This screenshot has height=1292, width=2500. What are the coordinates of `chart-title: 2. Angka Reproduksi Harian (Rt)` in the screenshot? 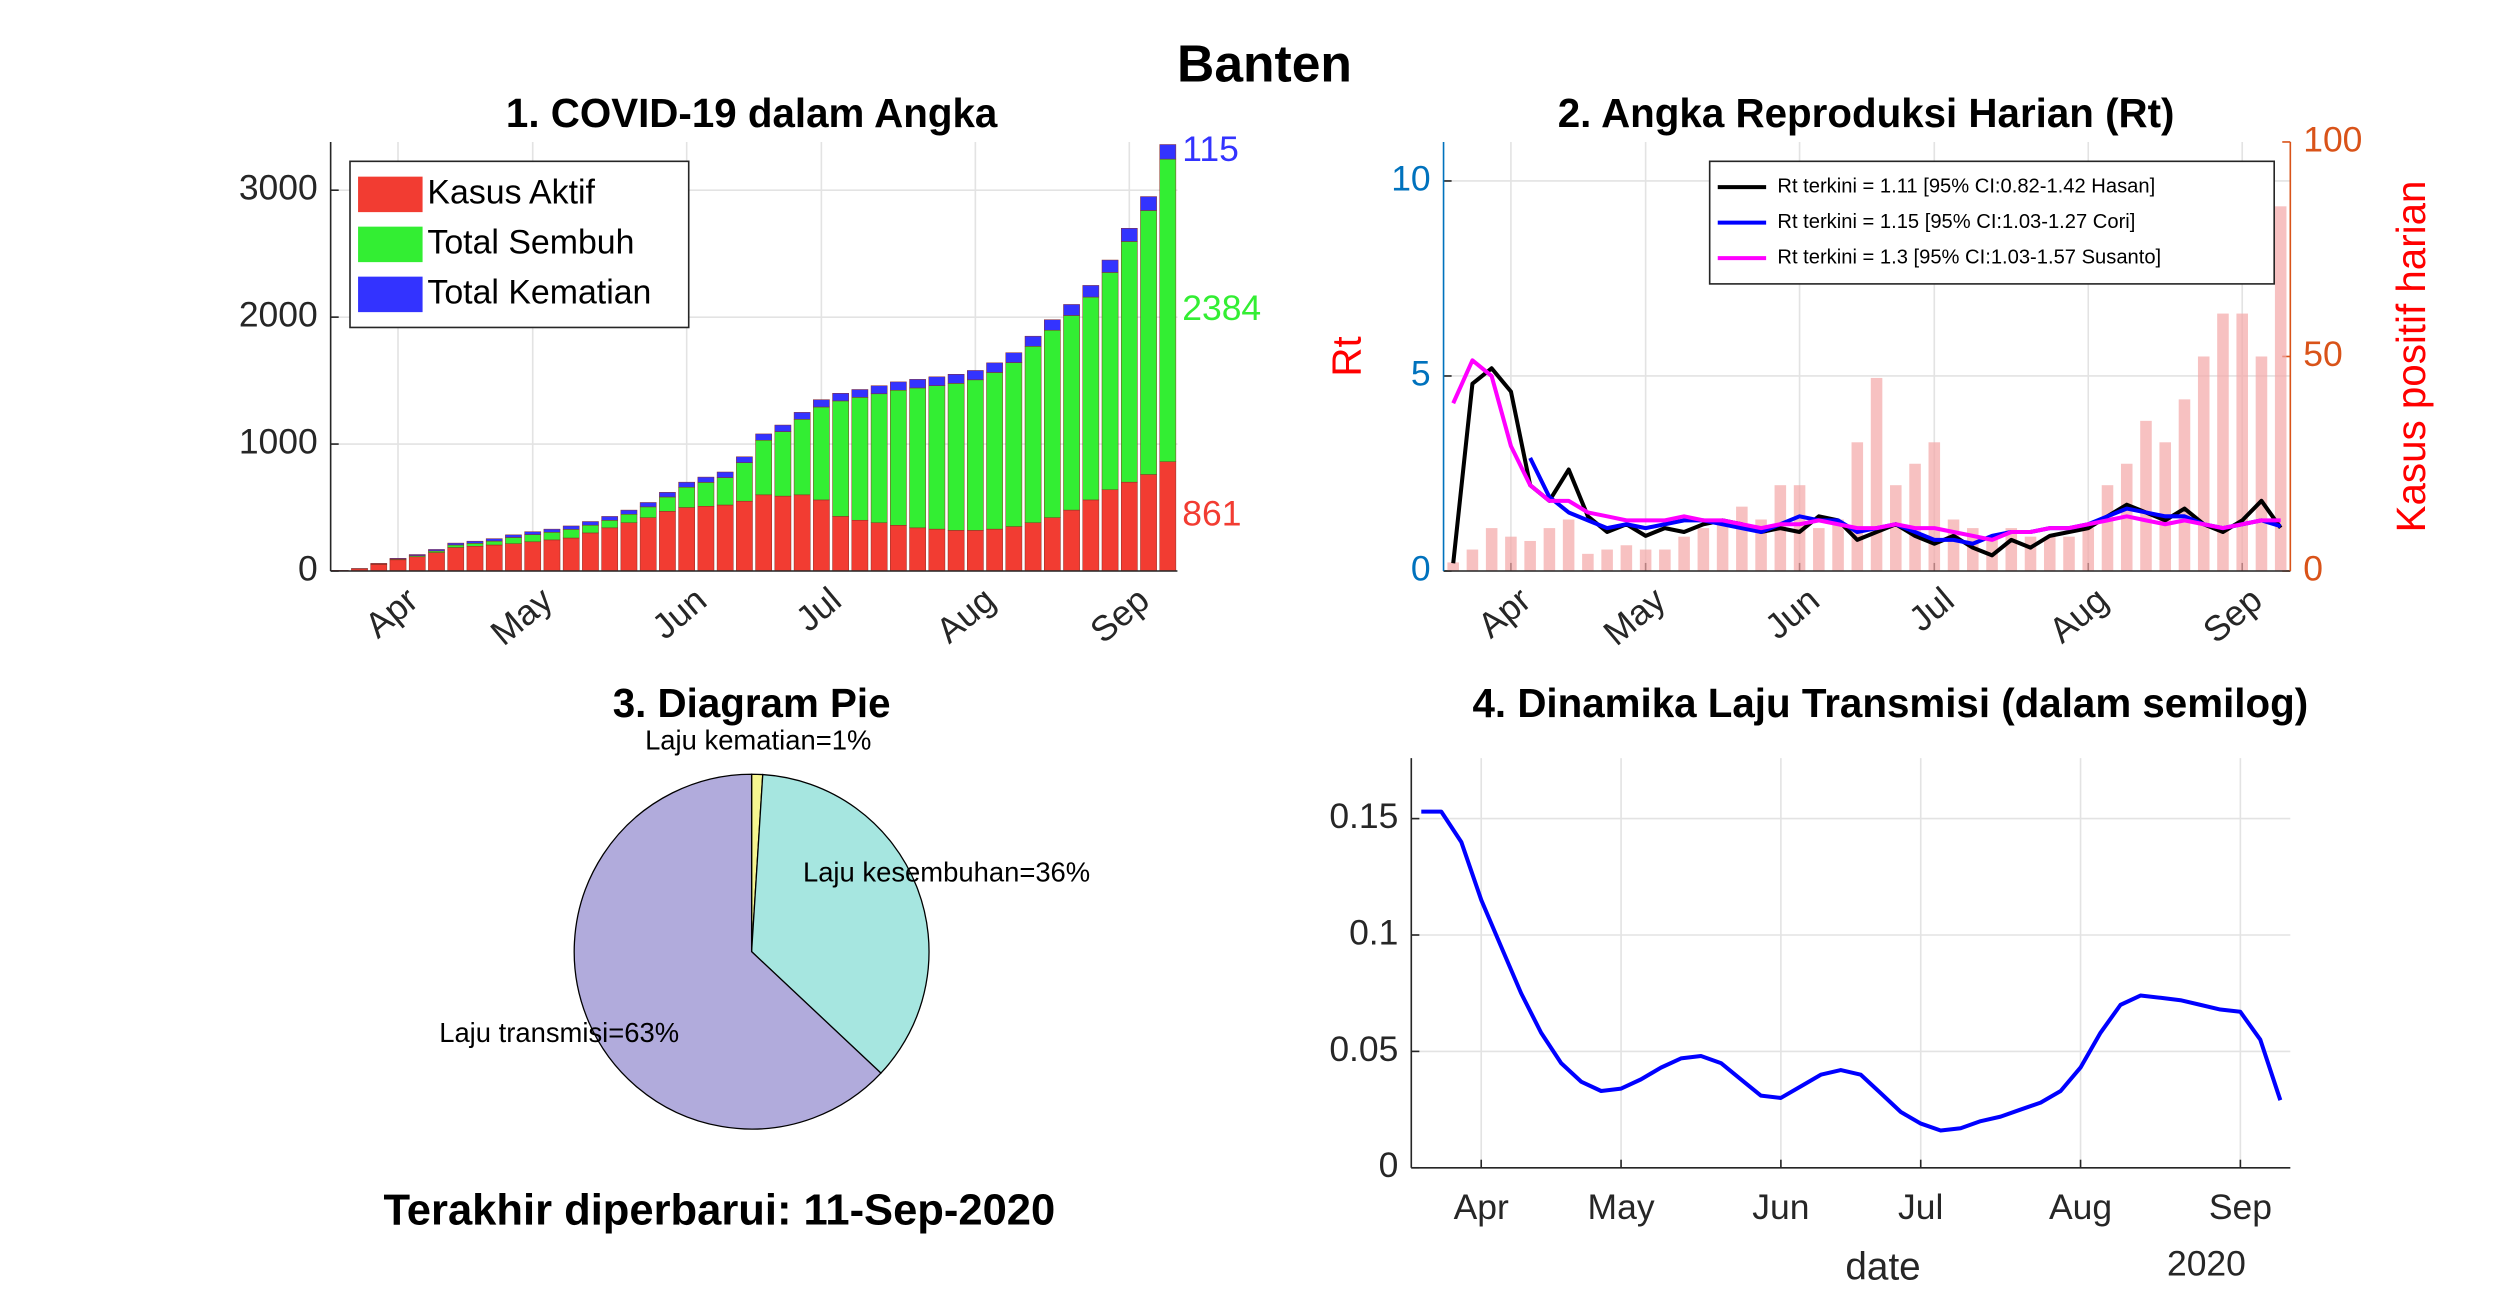 It's located at (1866, 113).